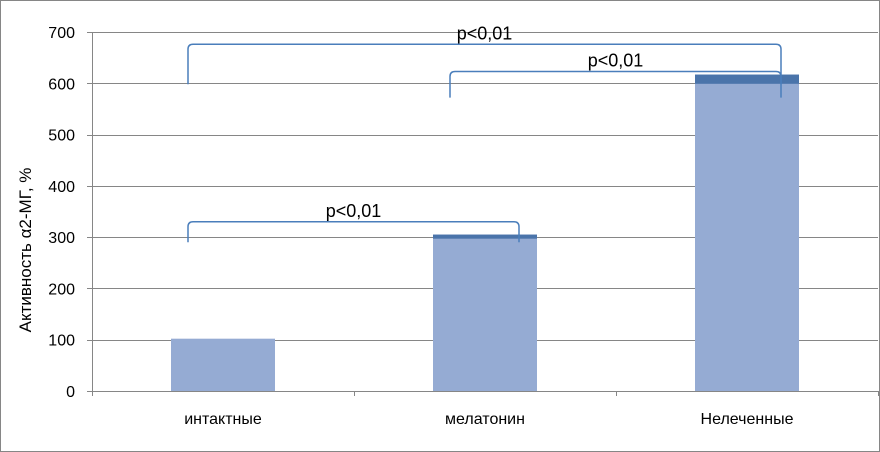  I want to click on y-tick-label: 300, so click(61, 238).